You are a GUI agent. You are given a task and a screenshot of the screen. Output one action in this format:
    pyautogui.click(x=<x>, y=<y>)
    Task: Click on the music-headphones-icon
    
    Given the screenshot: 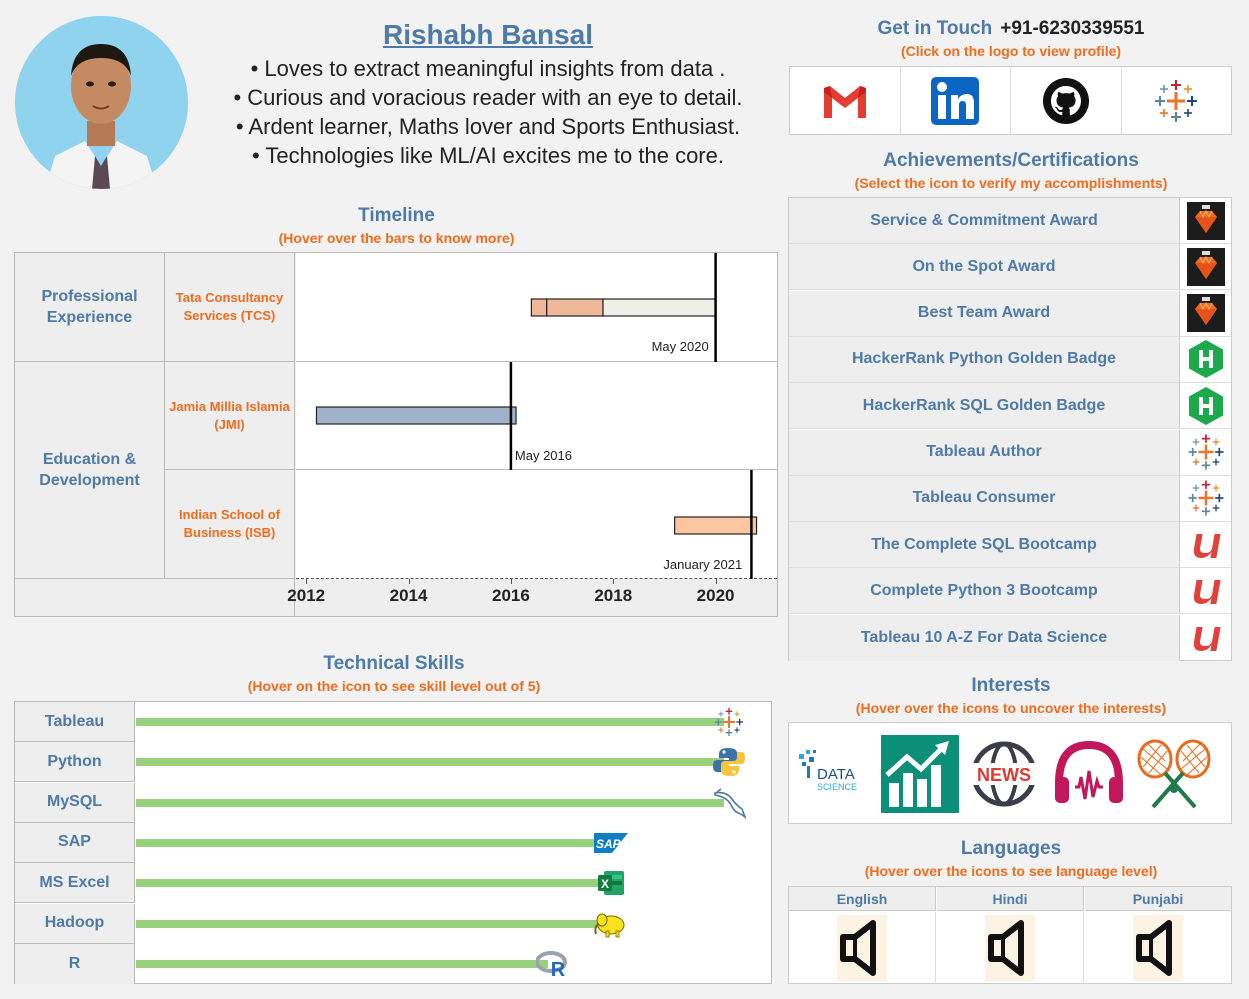 What is the action you would take?
    pyautogui.click(x=1089, y=774)
    